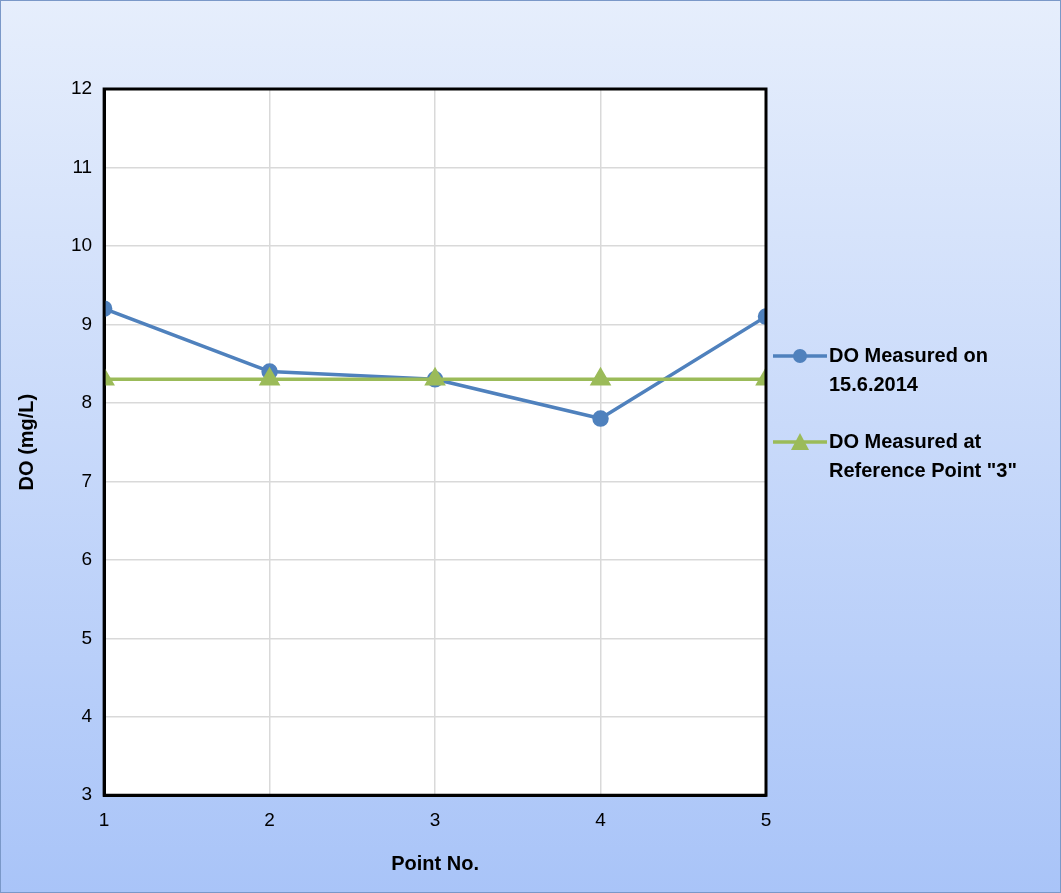  What do you see at coordinates (81, 88) in the screenshot?
I see `y-tick-label: 12` at bounding box center [81, 88].